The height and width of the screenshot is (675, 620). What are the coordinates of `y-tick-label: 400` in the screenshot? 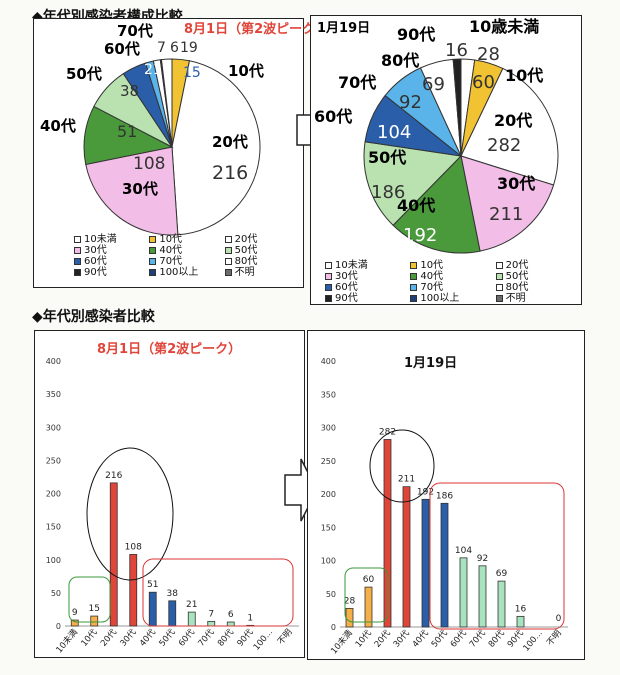 It's located at (328, 361).